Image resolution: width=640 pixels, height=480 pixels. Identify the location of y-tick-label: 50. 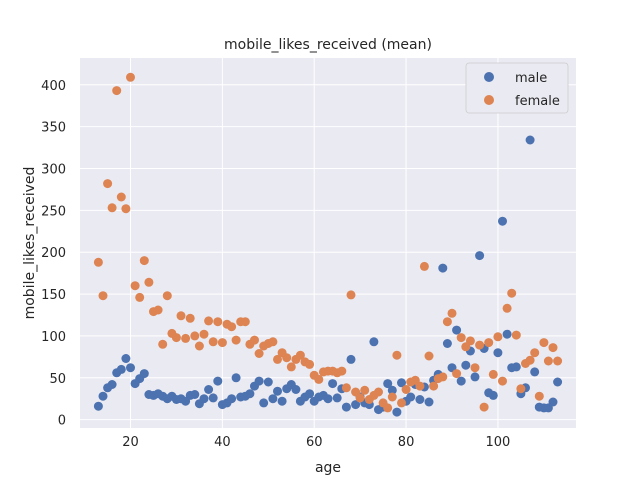
(57, 379).